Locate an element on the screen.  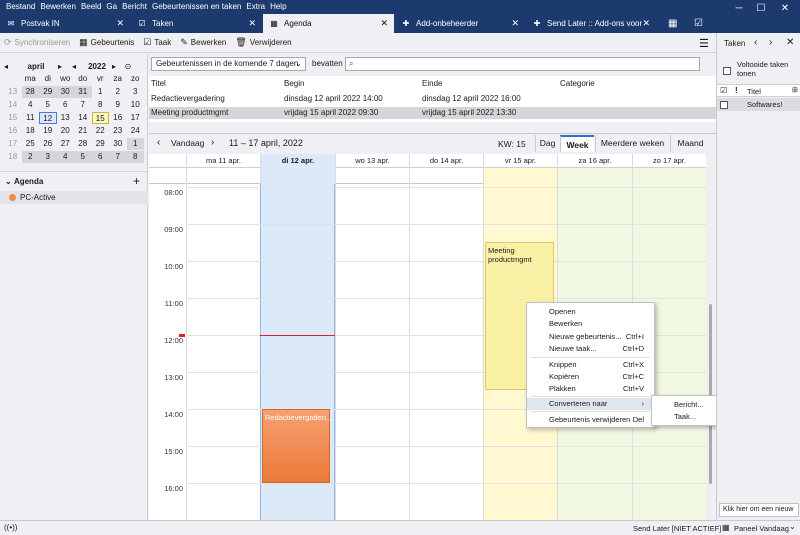
edit-button: ✎ Bewerken is located at coordinates (203, 42).